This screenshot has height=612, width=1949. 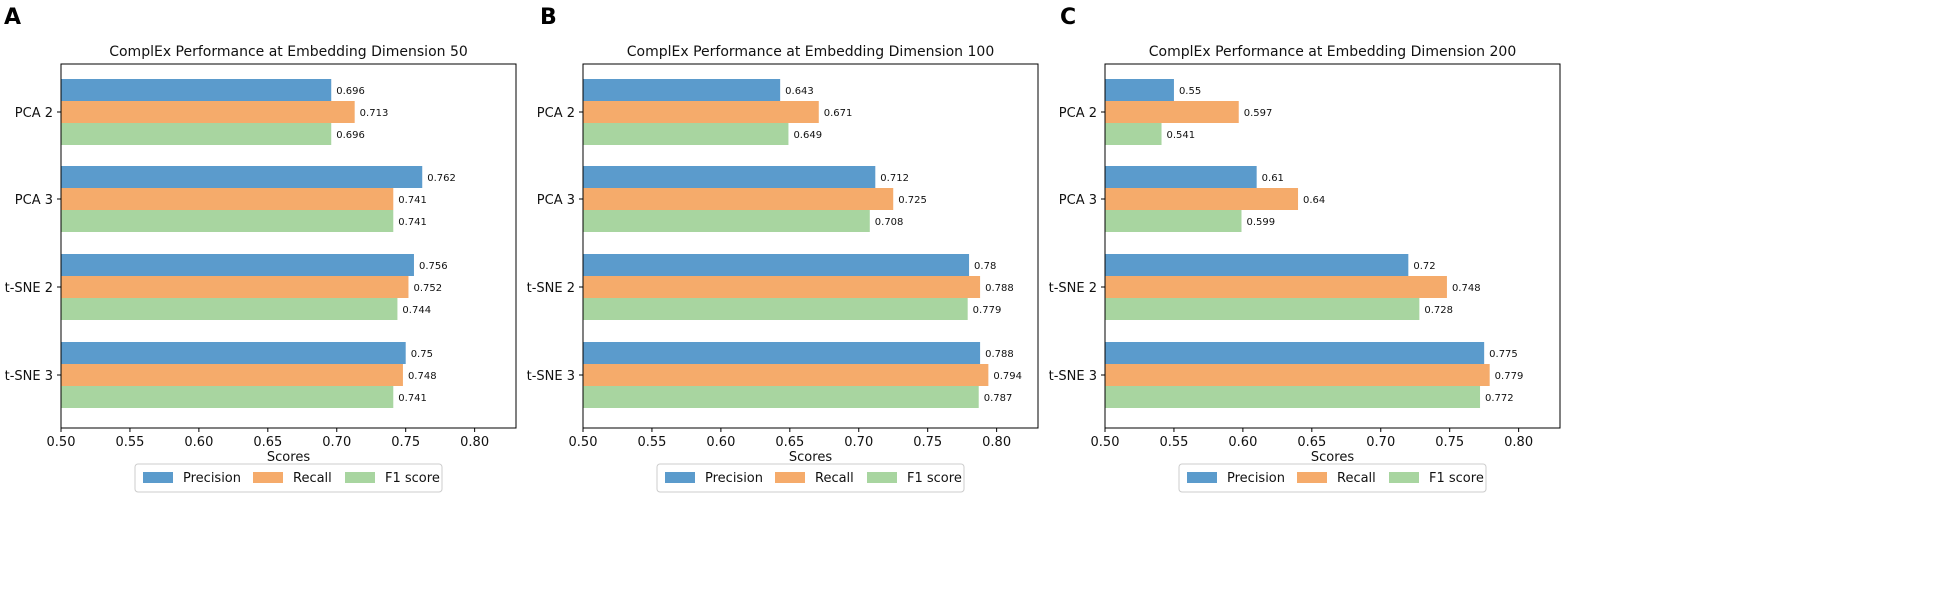 What do you see at coordinates (1078, 113) in the screenshot?
I see `y-tick-label: PCA 2` at bounding box center [1078, 113].